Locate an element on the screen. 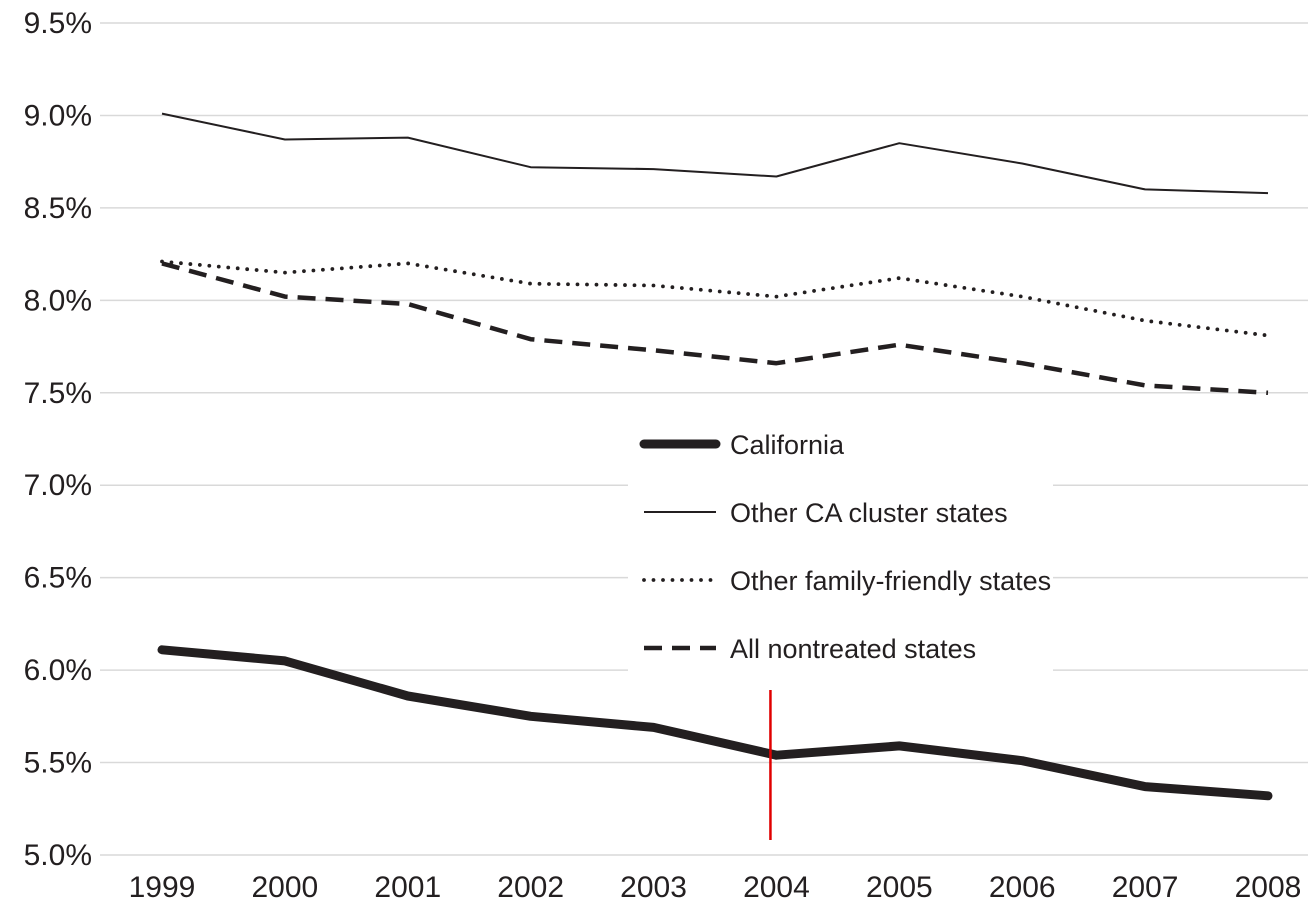  y-tick-label: 6.5% is located at coordinates (58, 578).